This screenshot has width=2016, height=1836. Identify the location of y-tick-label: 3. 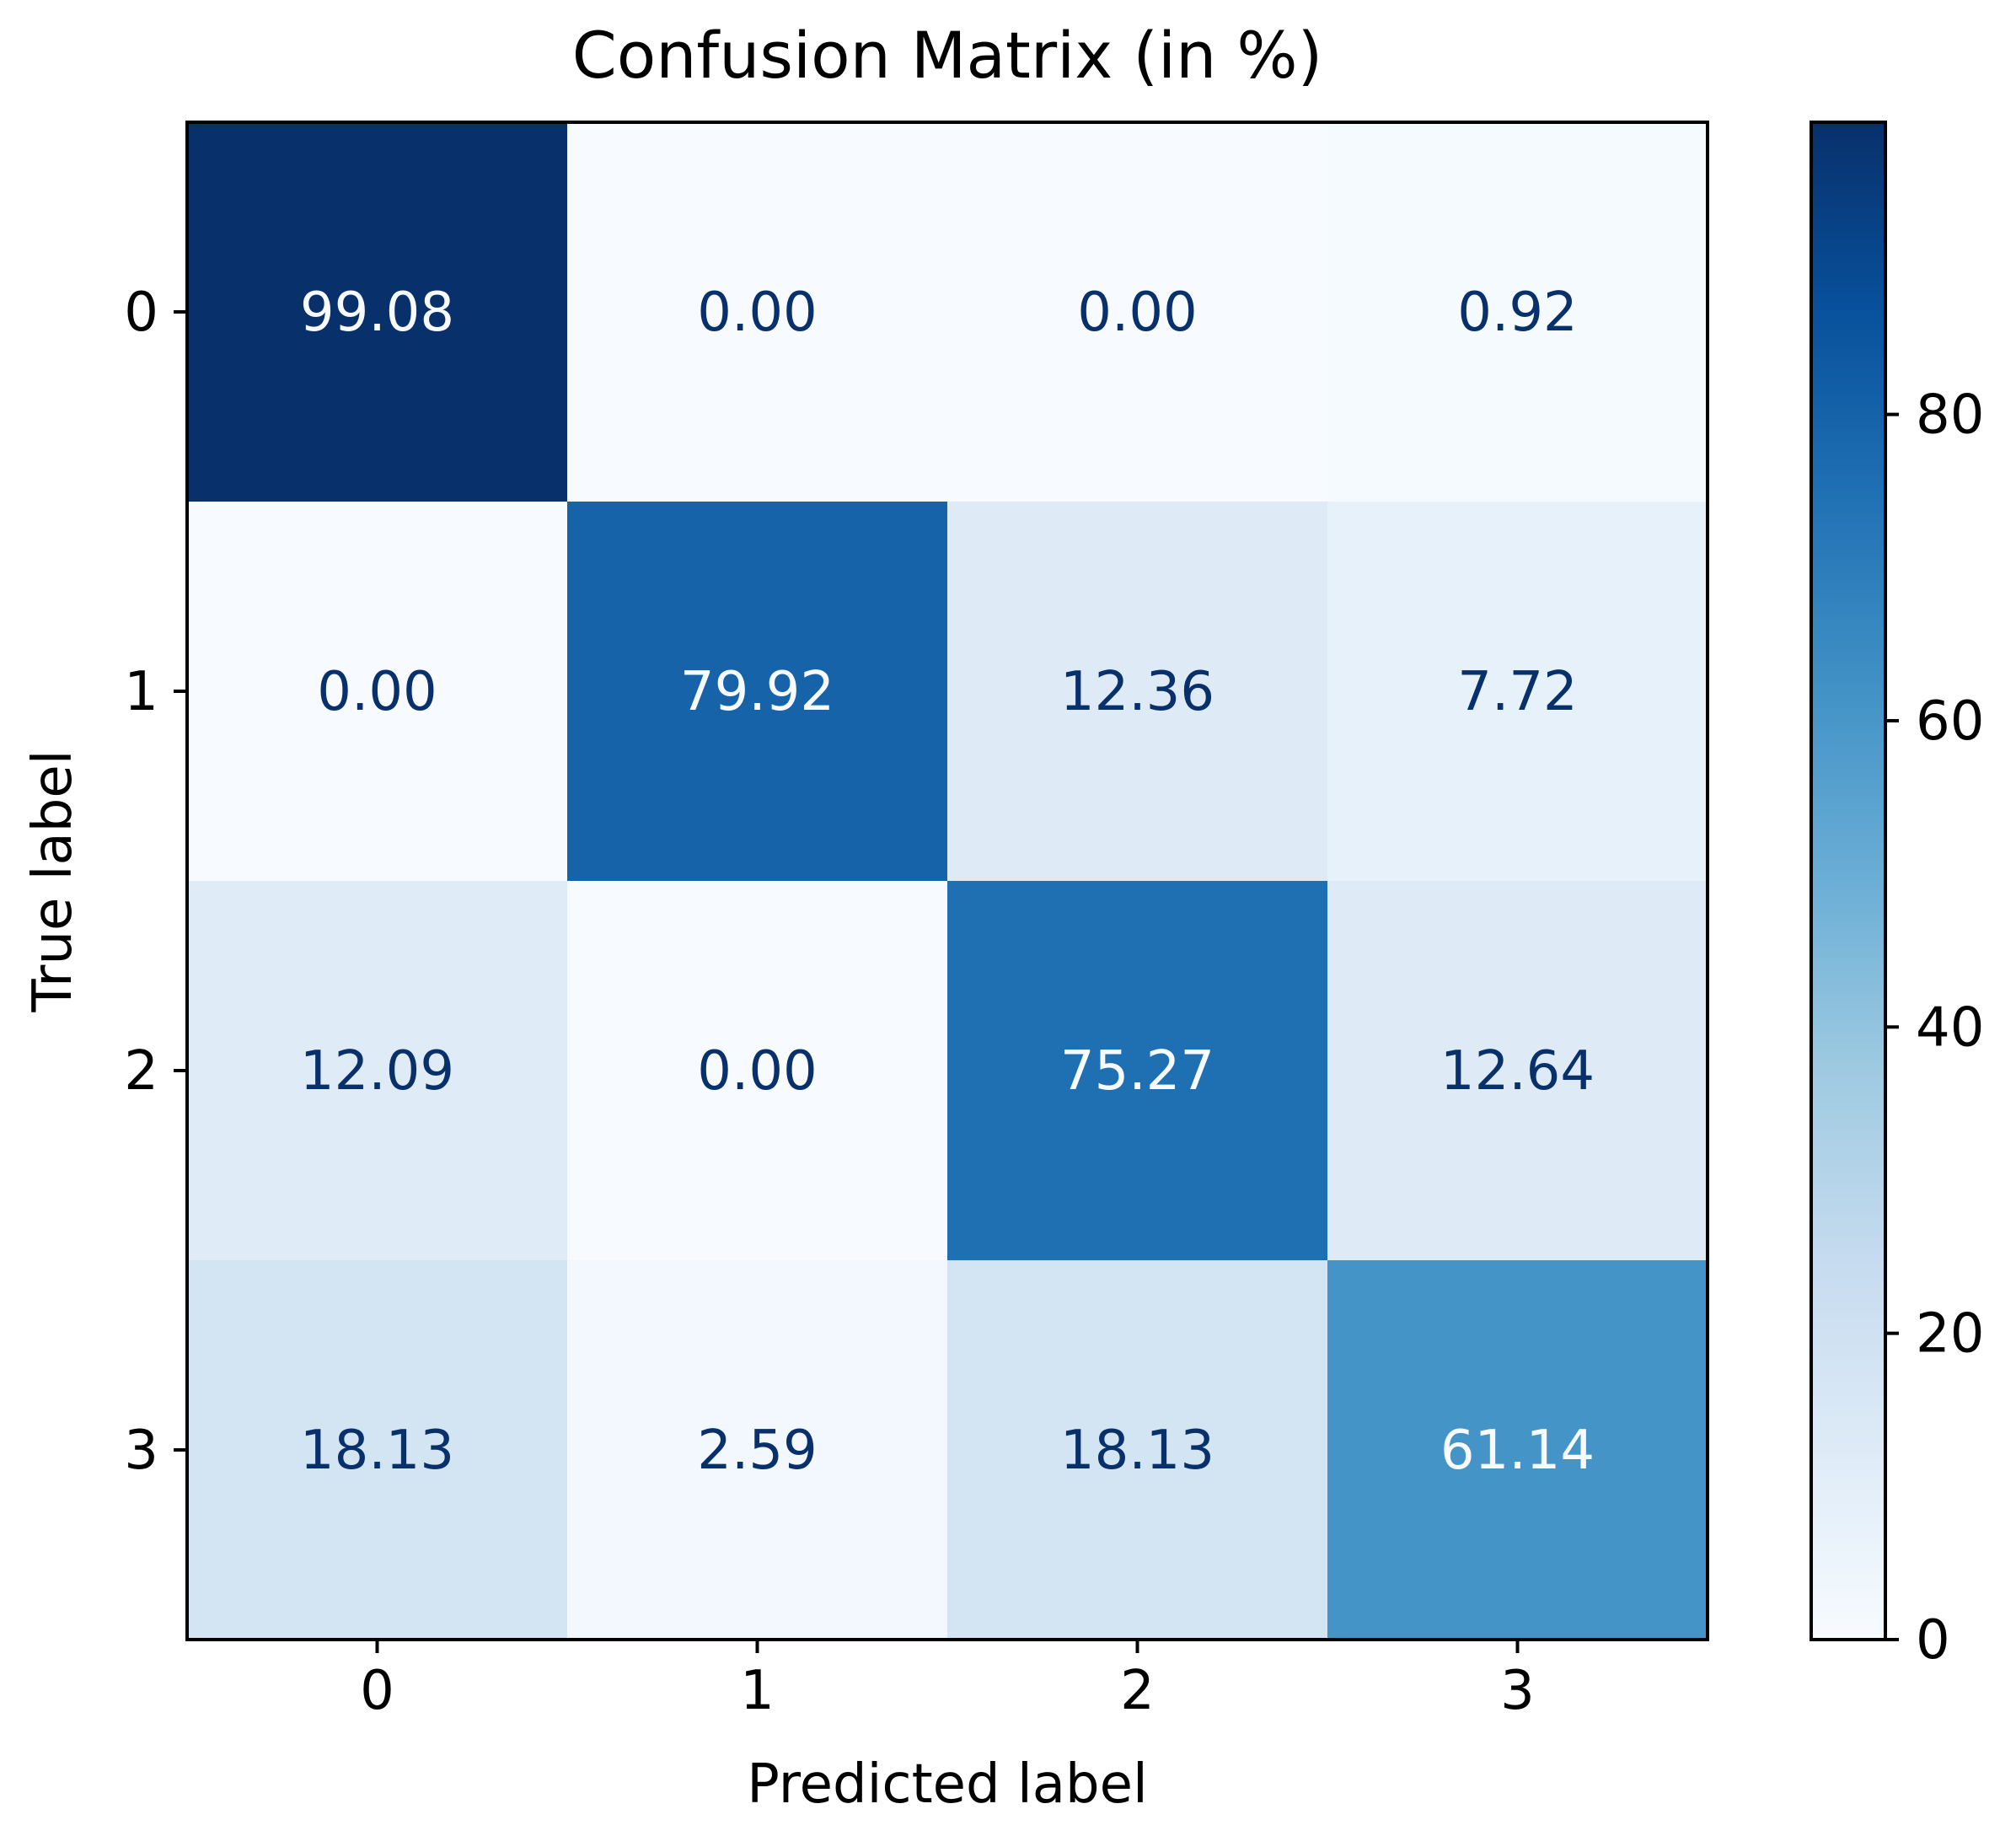
(141, 1451).